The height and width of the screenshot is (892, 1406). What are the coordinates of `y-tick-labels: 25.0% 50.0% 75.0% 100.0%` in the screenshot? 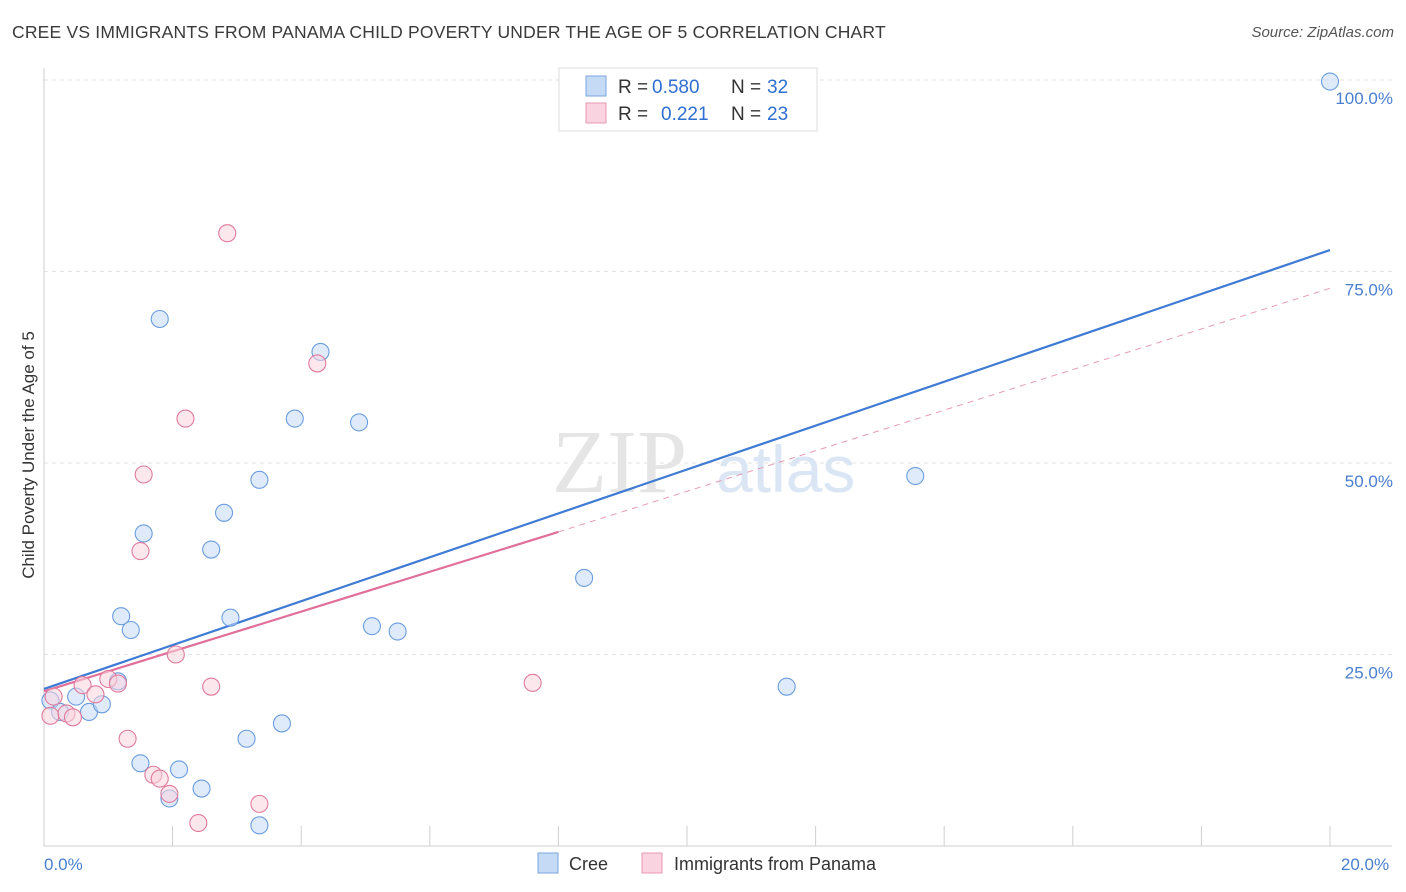 It's located at (1364, 386).